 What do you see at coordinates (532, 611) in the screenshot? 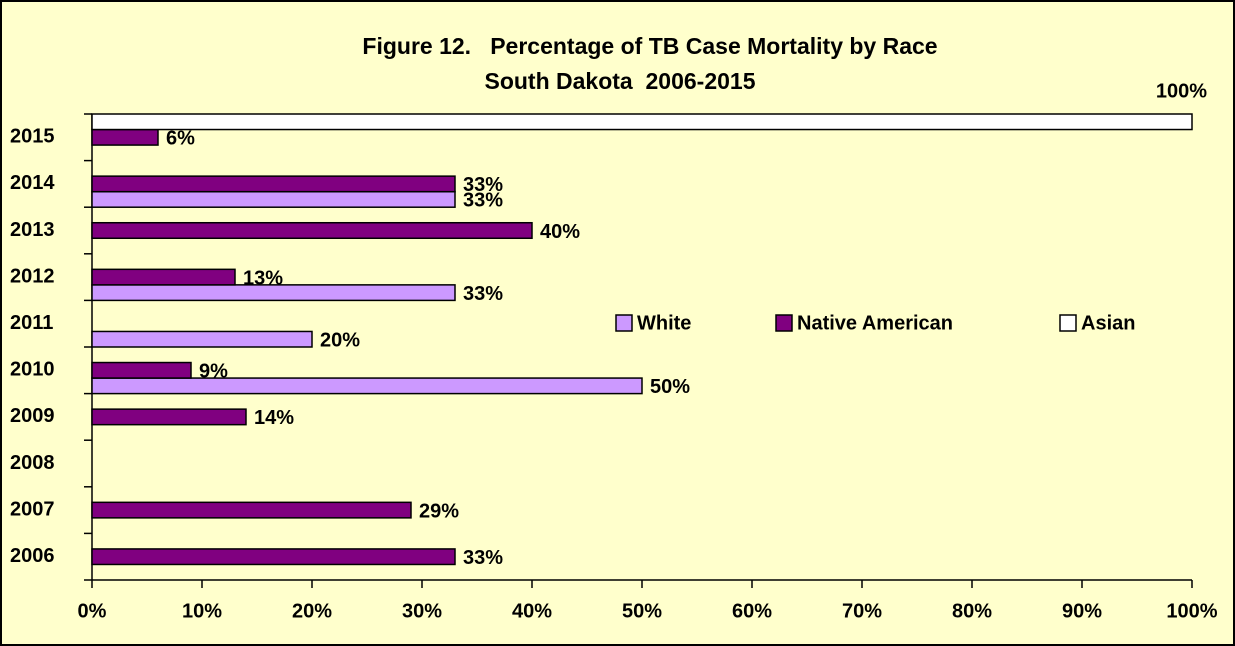
I see `x-tick-label: 40%` at bounding box center [532, 611].